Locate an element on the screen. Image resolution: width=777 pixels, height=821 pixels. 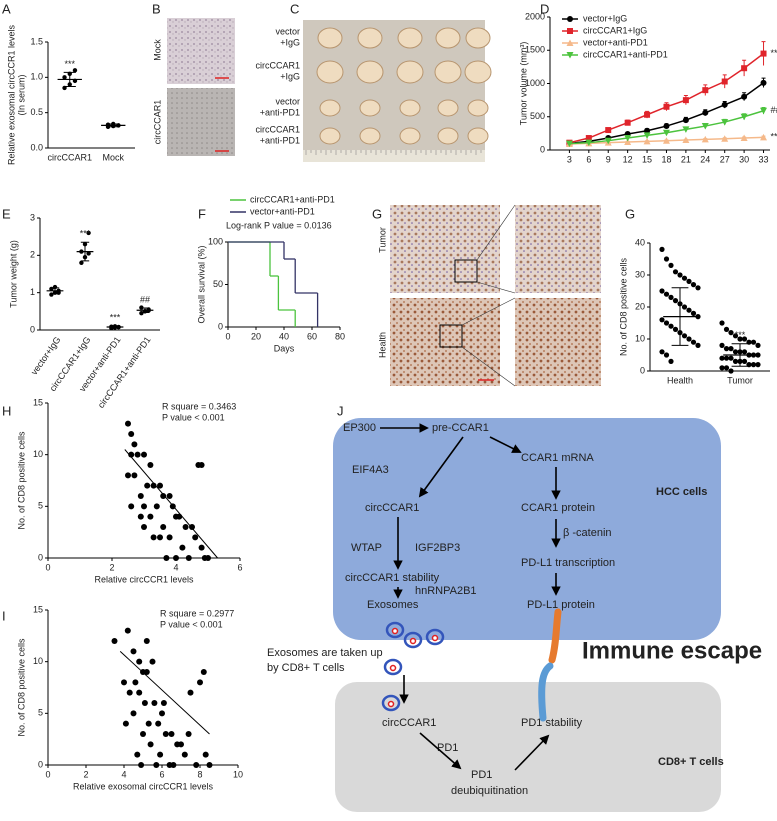
y-tick-label: 1000 is located at coordinates (535, 83).